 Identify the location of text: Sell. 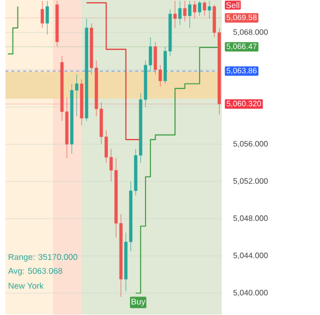
(233, 5).